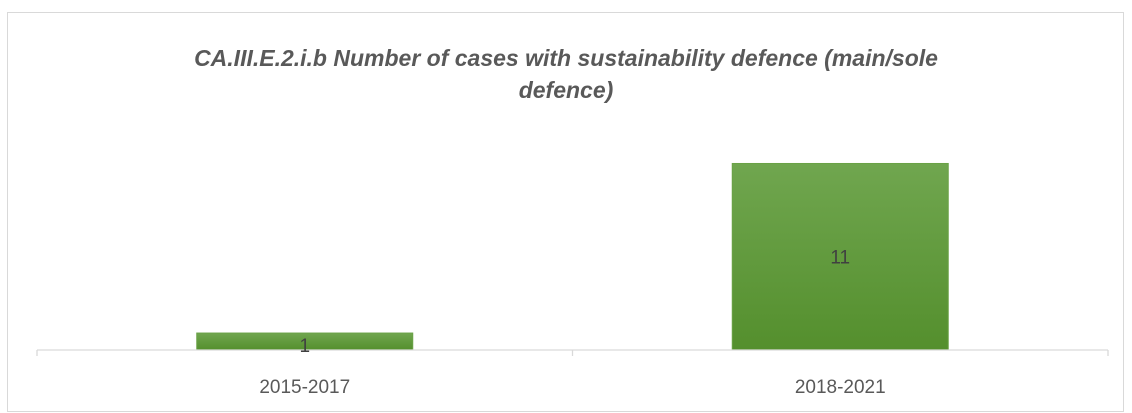 This screenshot has height=413, width=1132. Describe the element at coordinates (840, 387) in the screenshot. I see `x-tick-label: 2018-2021` at that location.